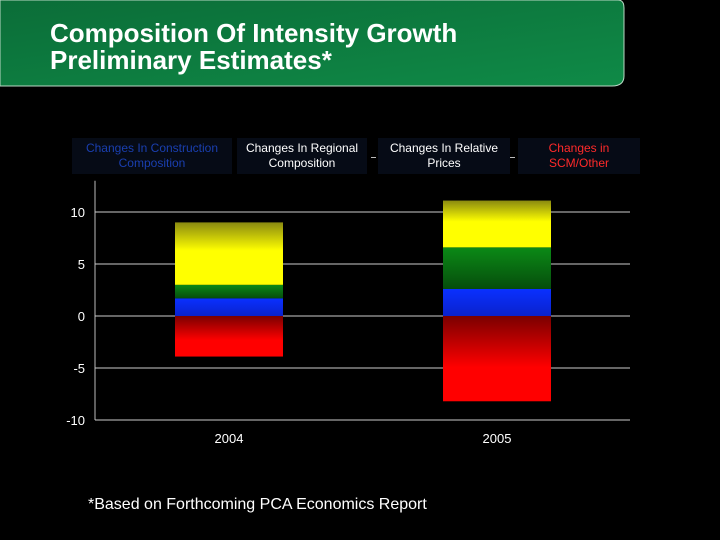 This screenshot has width=720, height=540. What do you see at coordinates (81, 316) in the screenshot?
I see `y-tick-label: 0` at bounding box center [81, 316].